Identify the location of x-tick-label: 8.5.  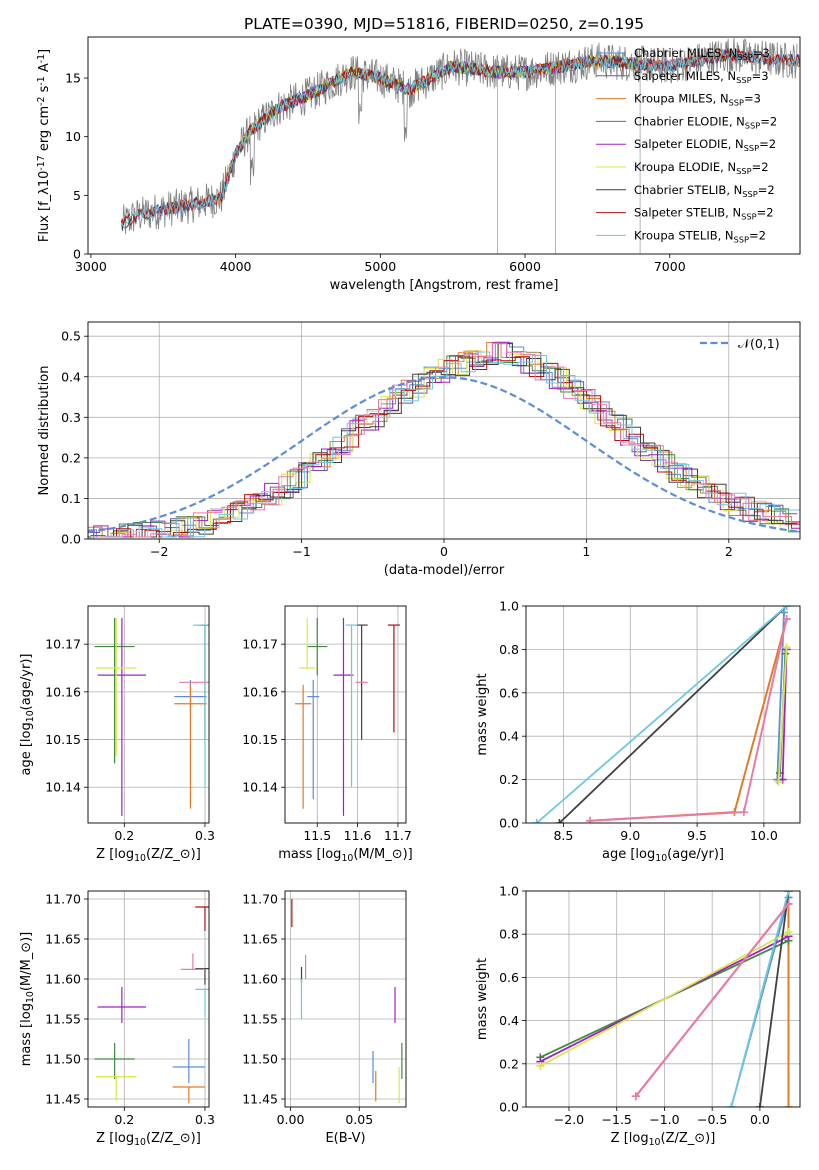
(563, 835).